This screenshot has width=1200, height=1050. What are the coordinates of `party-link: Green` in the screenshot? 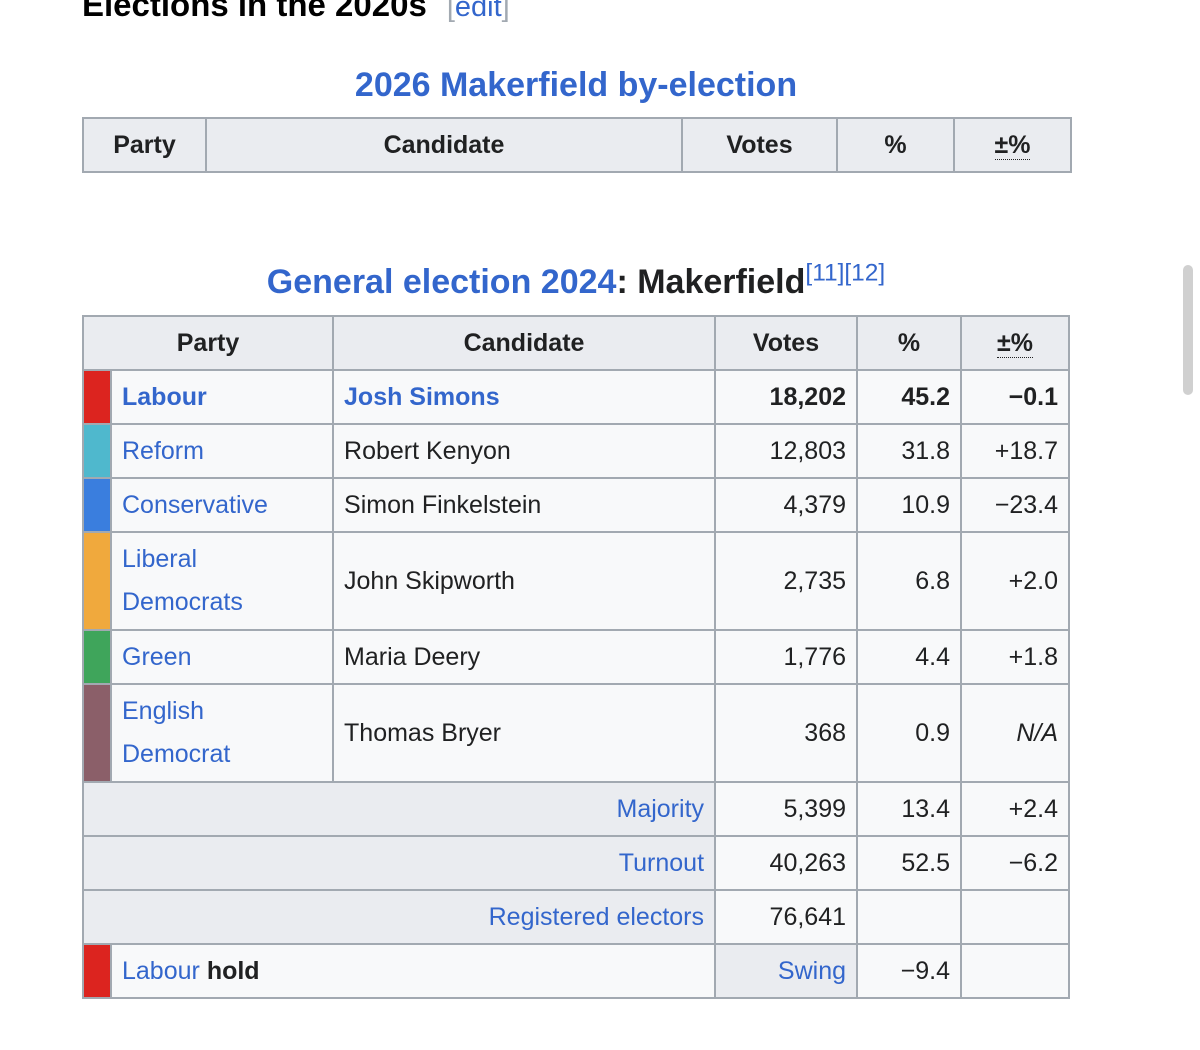 It's located at (157, 656).